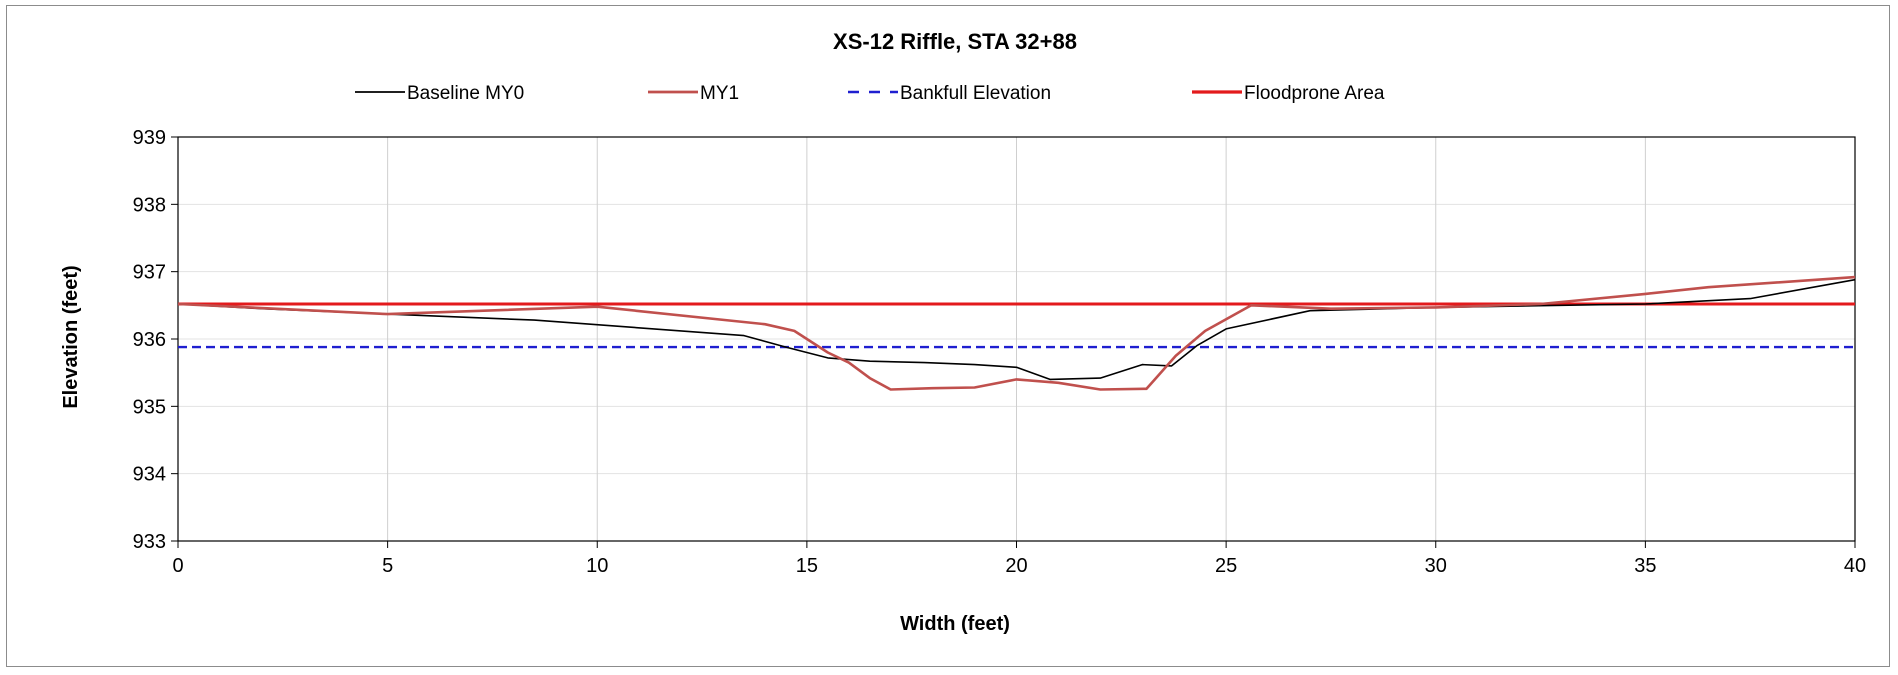  Describe the element at coordinates (149, 205) in the screenshot. I see `y-tick-label: 938` at that location.